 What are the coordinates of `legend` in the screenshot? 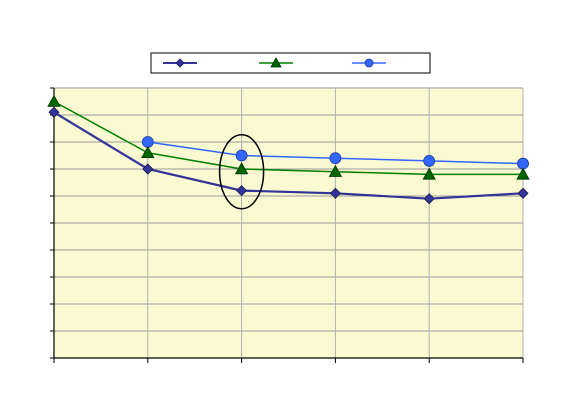 It's located at (290, 63).